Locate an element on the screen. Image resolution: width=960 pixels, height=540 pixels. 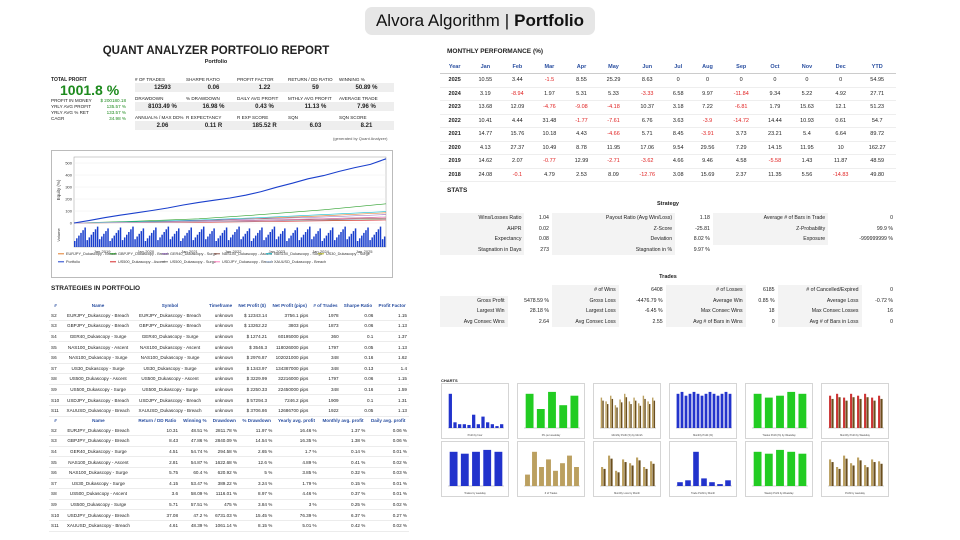
table-cell: 2020 is located at coordinates (455, 148).